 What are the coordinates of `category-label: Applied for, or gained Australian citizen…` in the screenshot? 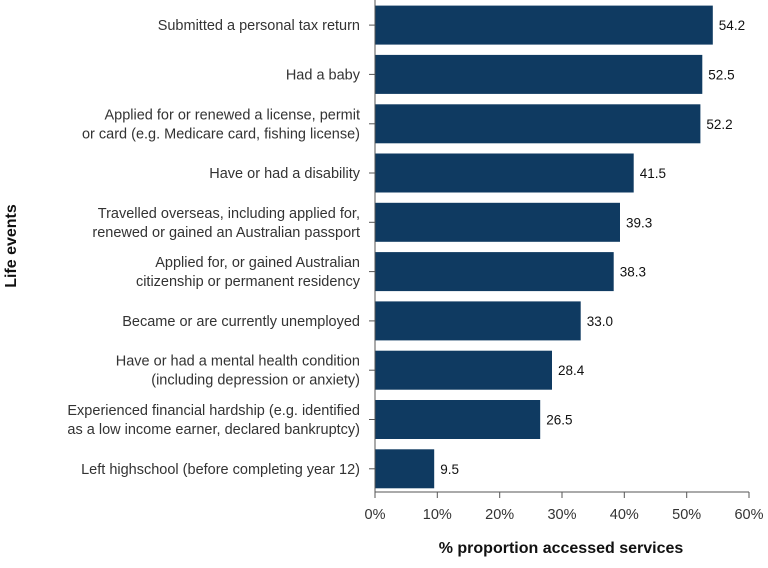 It's located at (248, 272).